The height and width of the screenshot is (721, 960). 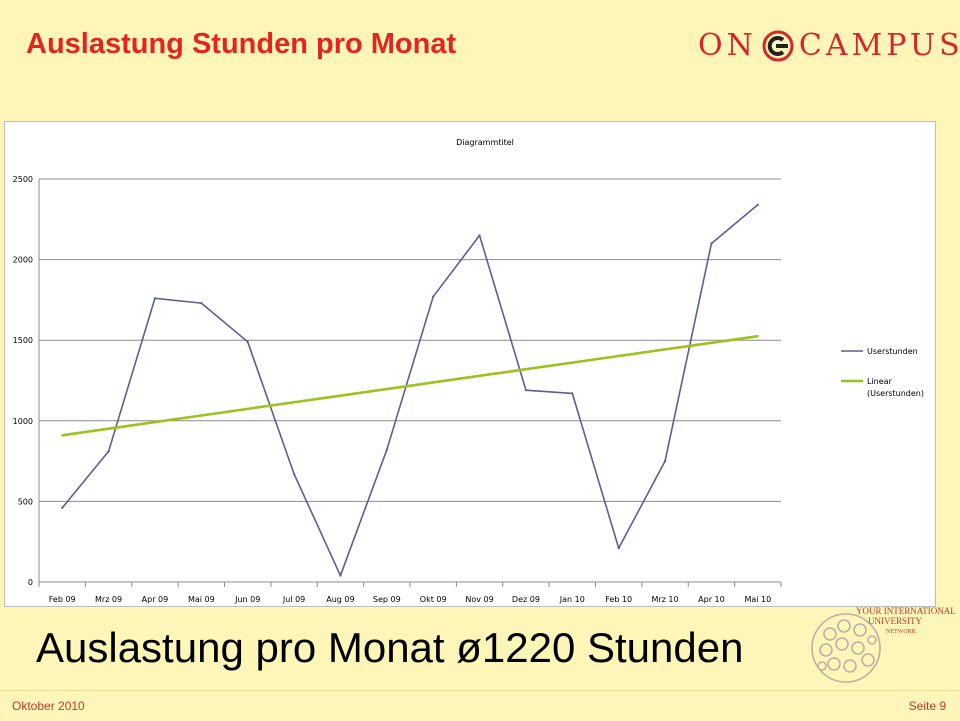 What do you see at coordinates (23, 421) in the screenshot?
I see `y-tick-label: 1000` at bounding box center [23, 421].